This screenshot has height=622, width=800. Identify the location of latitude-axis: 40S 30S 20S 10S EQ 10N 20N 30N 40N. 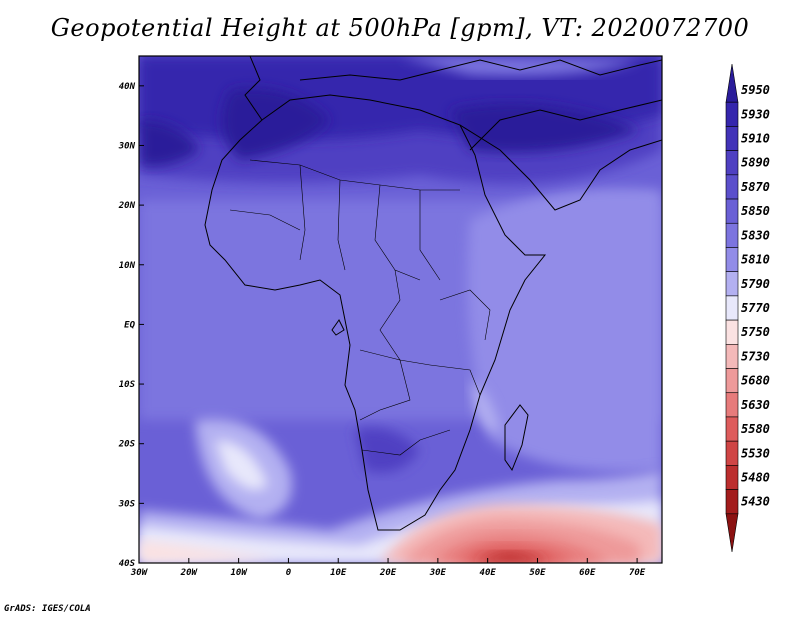
(131, 325).